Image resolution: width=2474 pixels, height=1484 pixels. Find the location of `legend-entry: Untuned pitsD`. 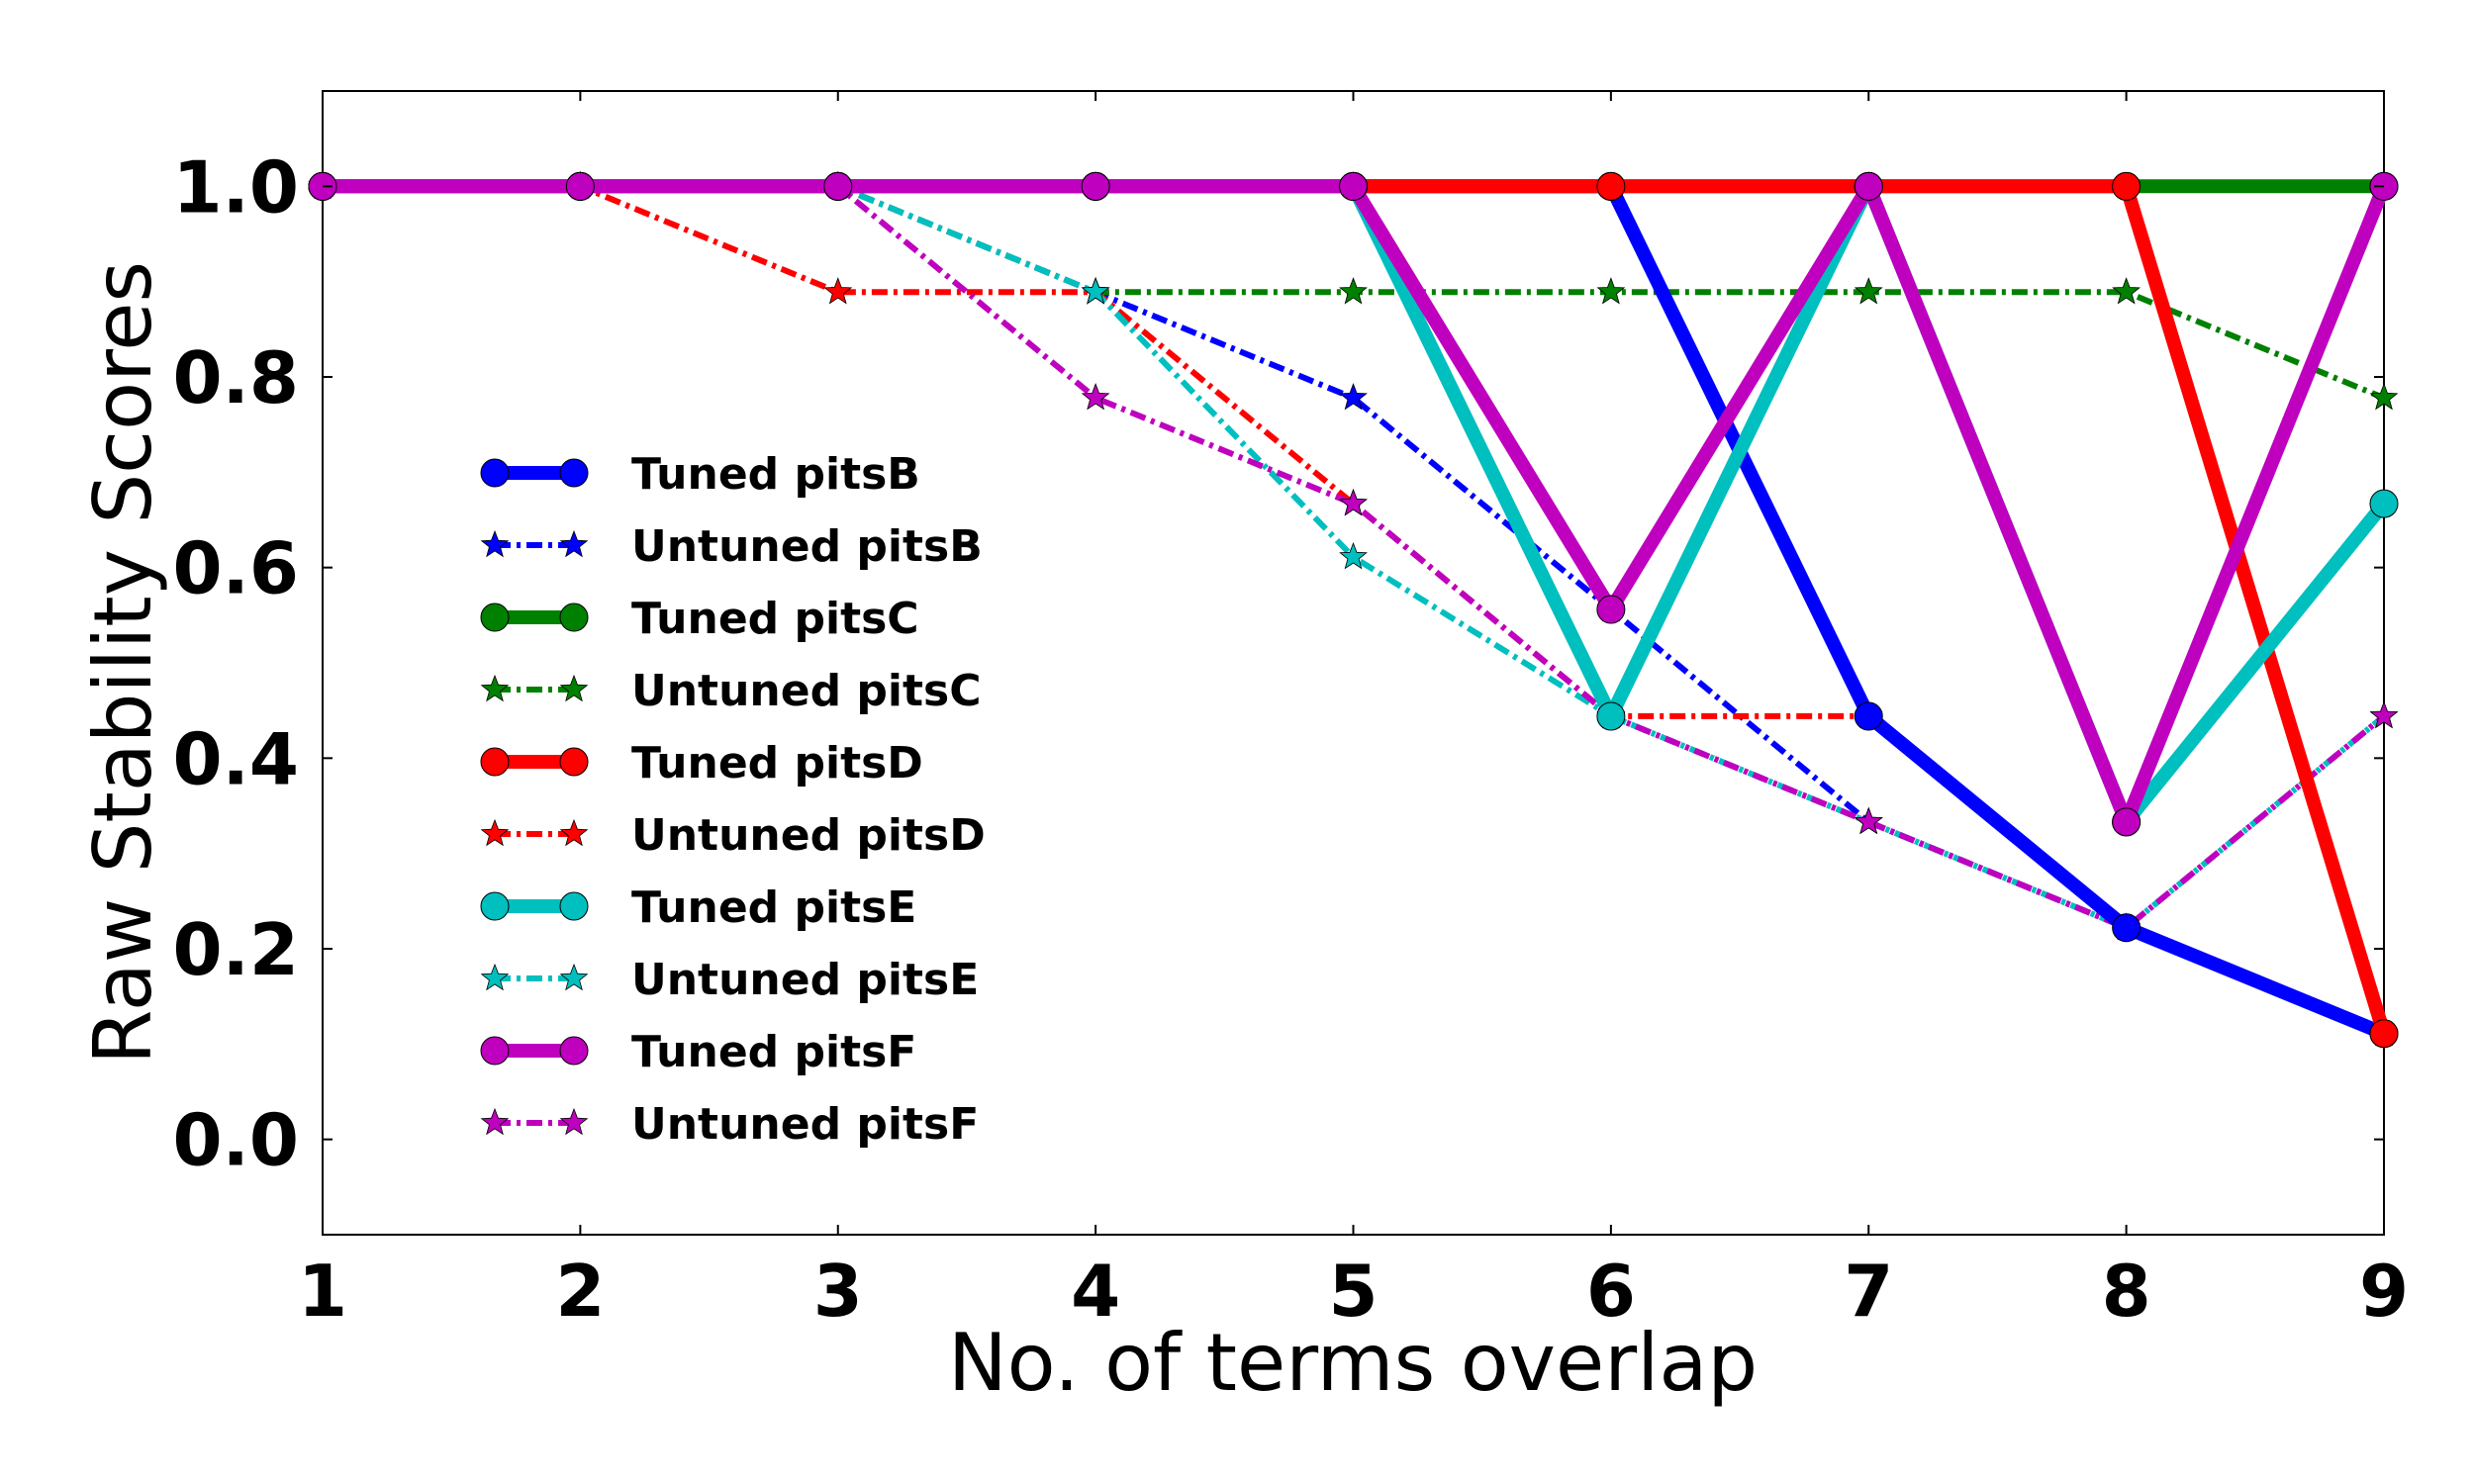

legend-entry: Untuned pitsD is located at coordinates (733, 835).